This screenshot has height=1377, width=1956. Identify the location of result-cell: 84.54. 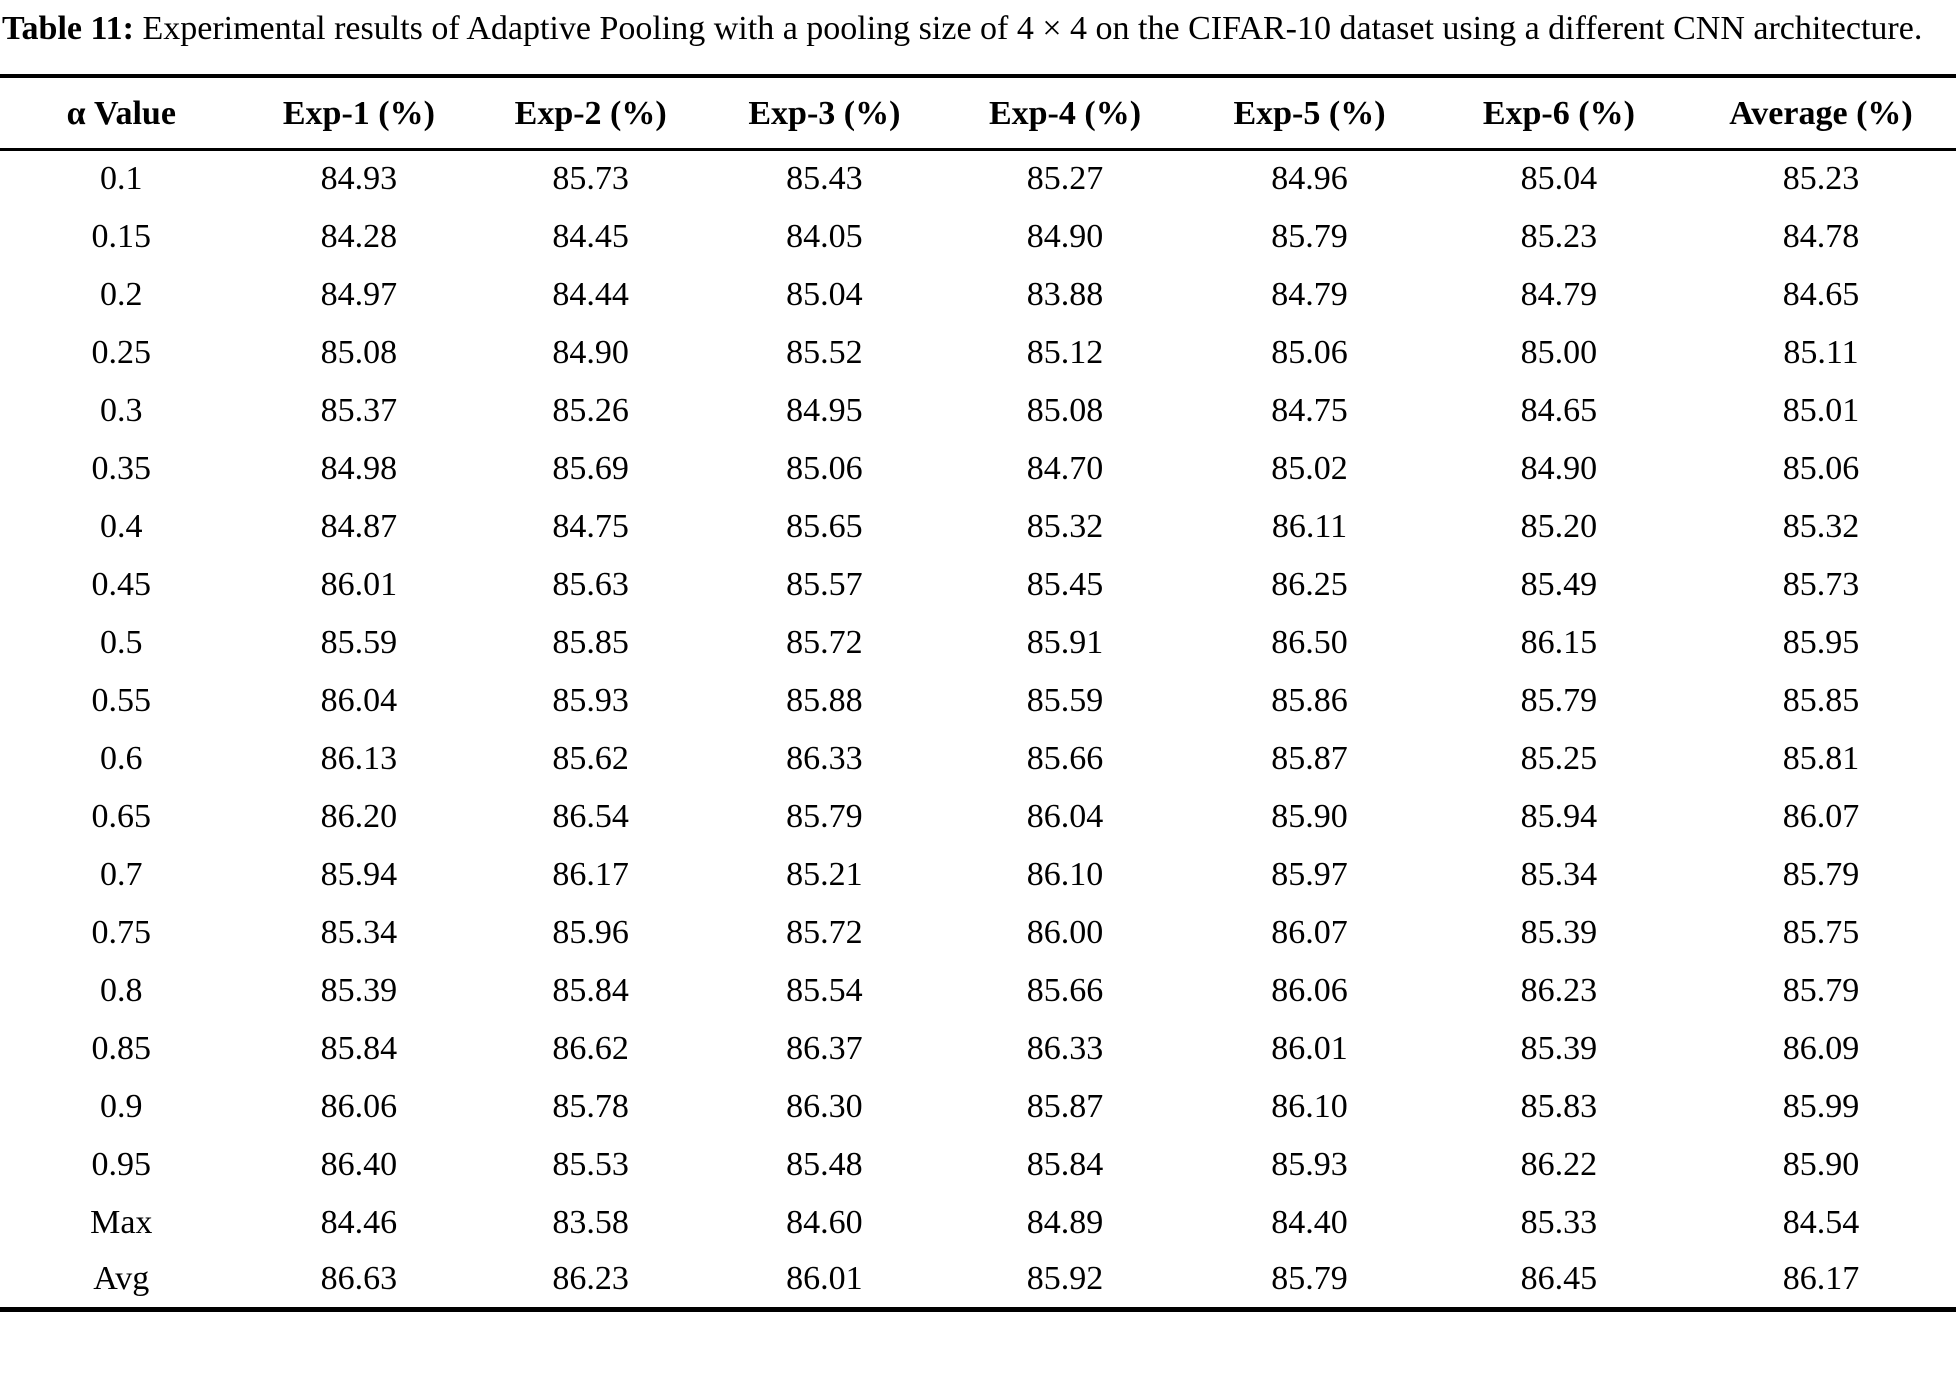
(1821, 1222).